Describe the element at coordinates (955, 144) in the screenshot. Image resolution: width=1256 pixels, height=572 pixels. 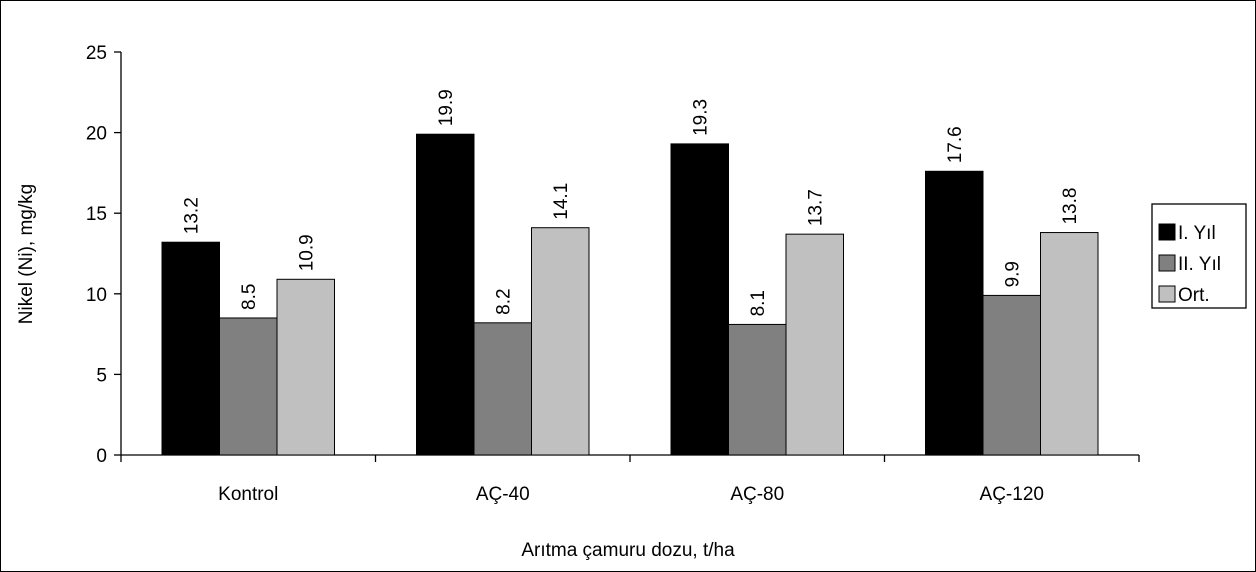
I see `bar-value-label: 17.6` at that location.